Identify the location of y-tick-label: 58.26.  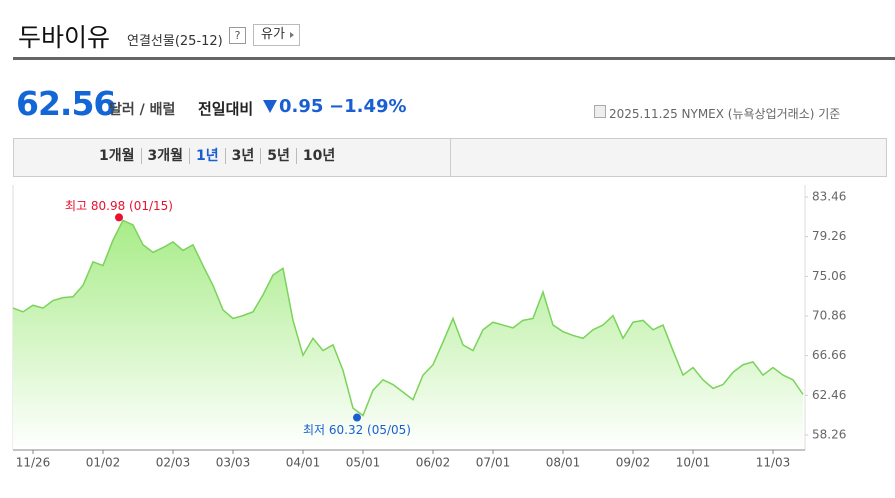
(829, 434).